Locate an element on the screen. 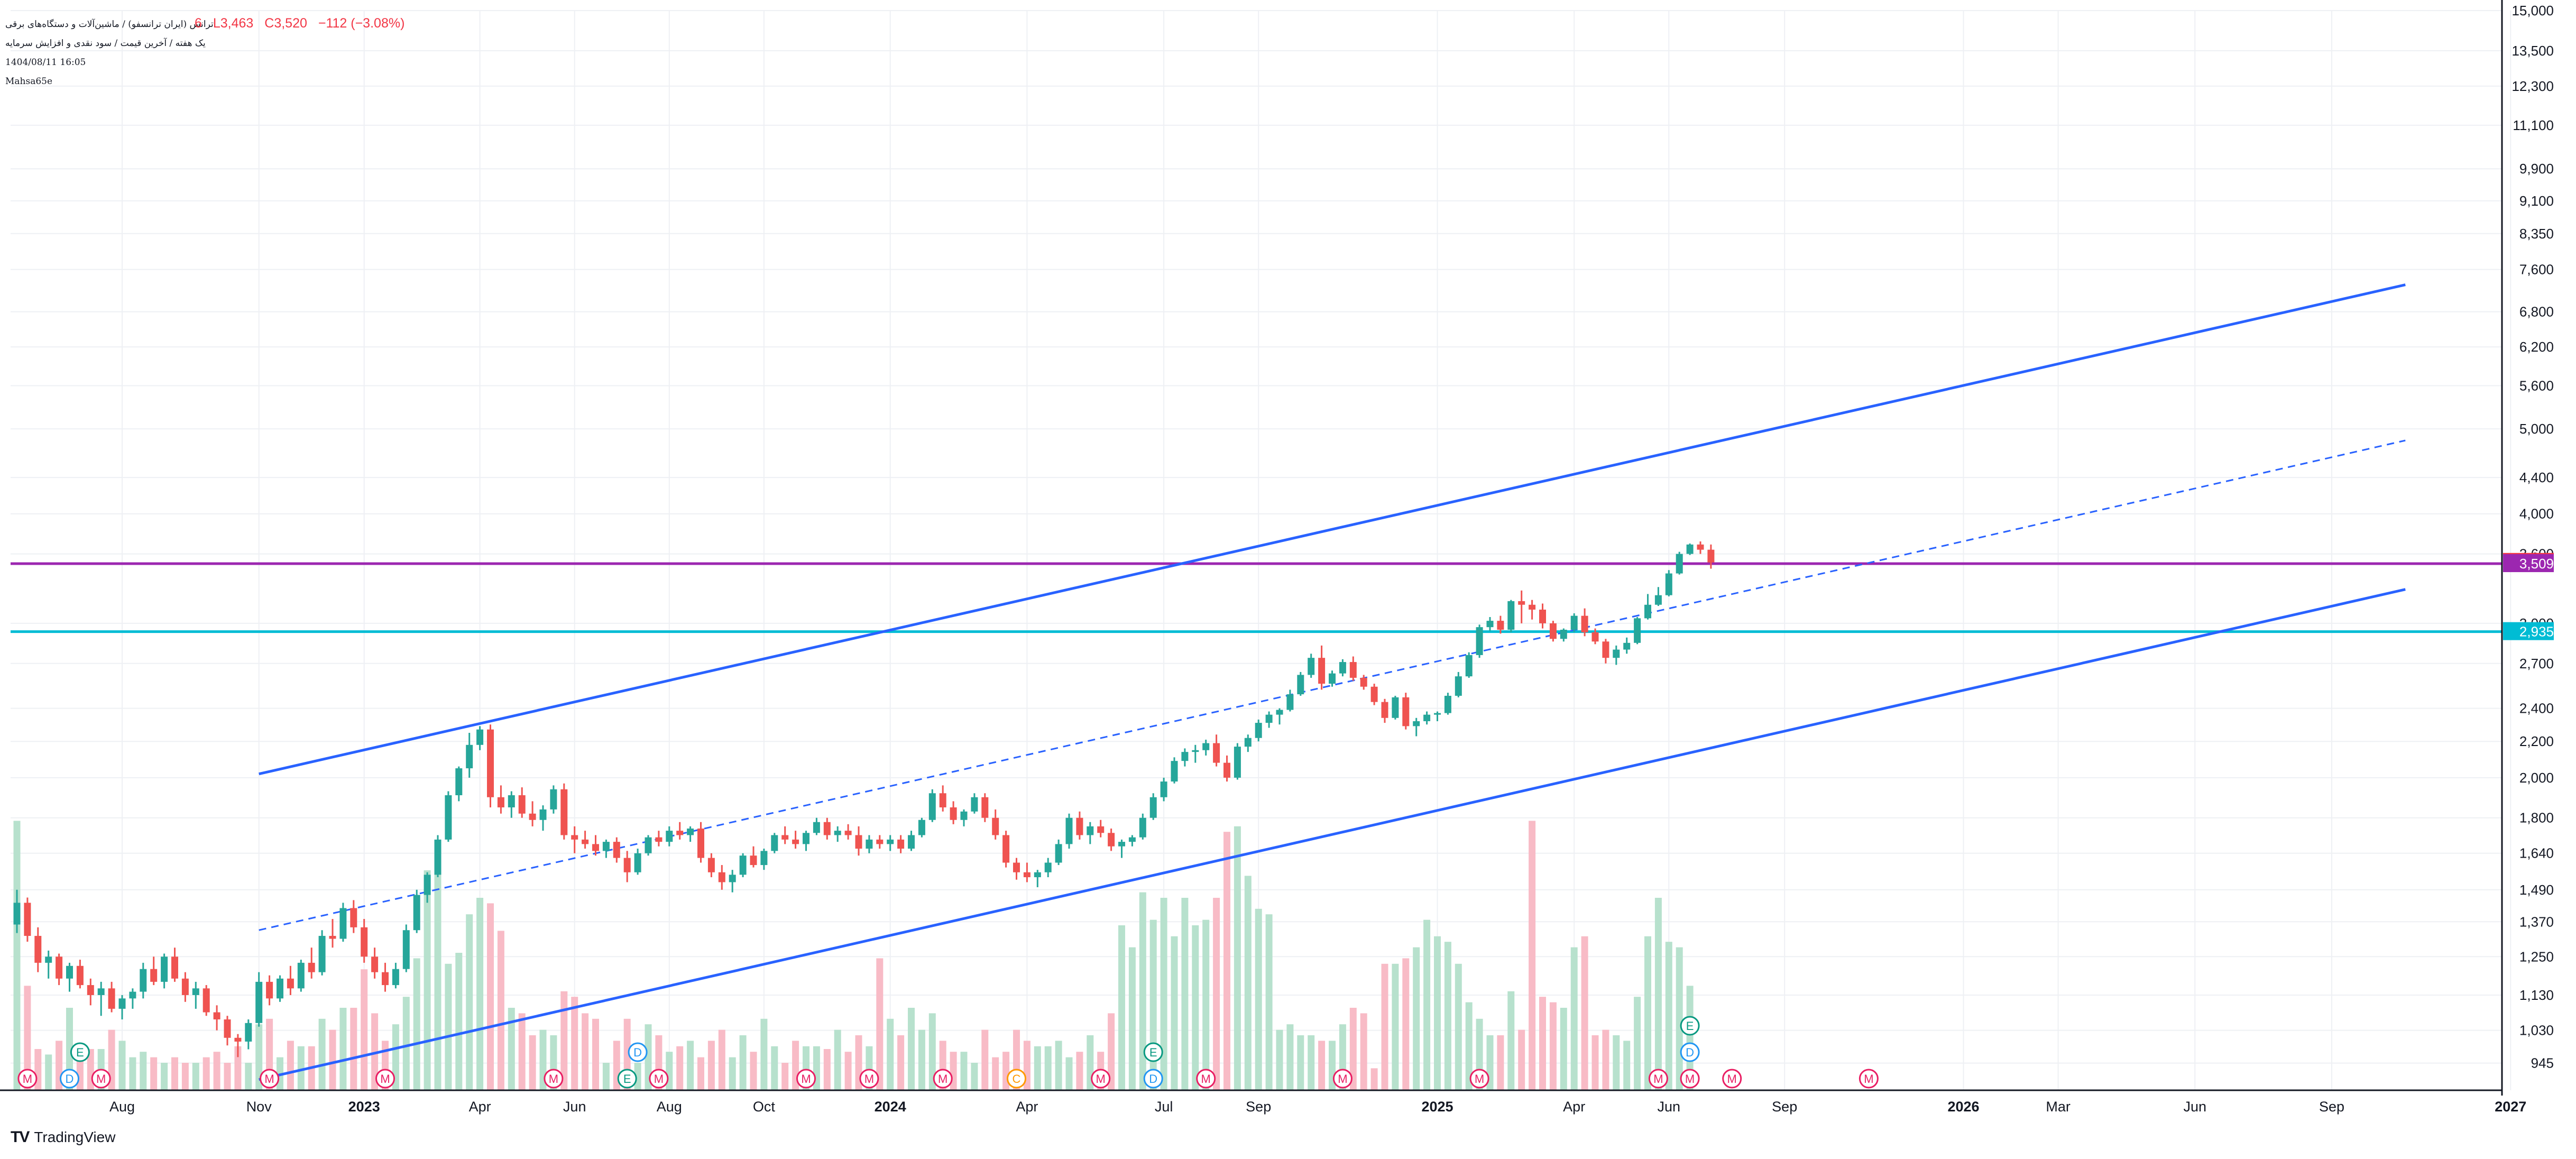  tradingview-brand: TV TradingView is located at coordinates (63, 1137).